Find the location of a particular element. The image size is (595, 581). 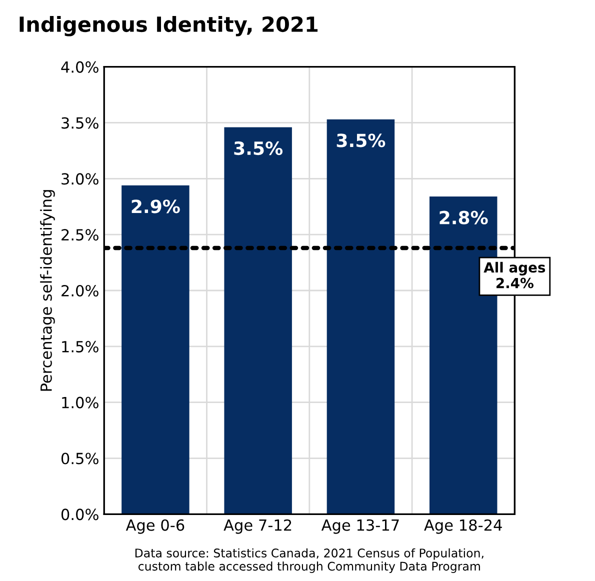

y-tick-label: 3.0% is located at coordinates (80, 179).